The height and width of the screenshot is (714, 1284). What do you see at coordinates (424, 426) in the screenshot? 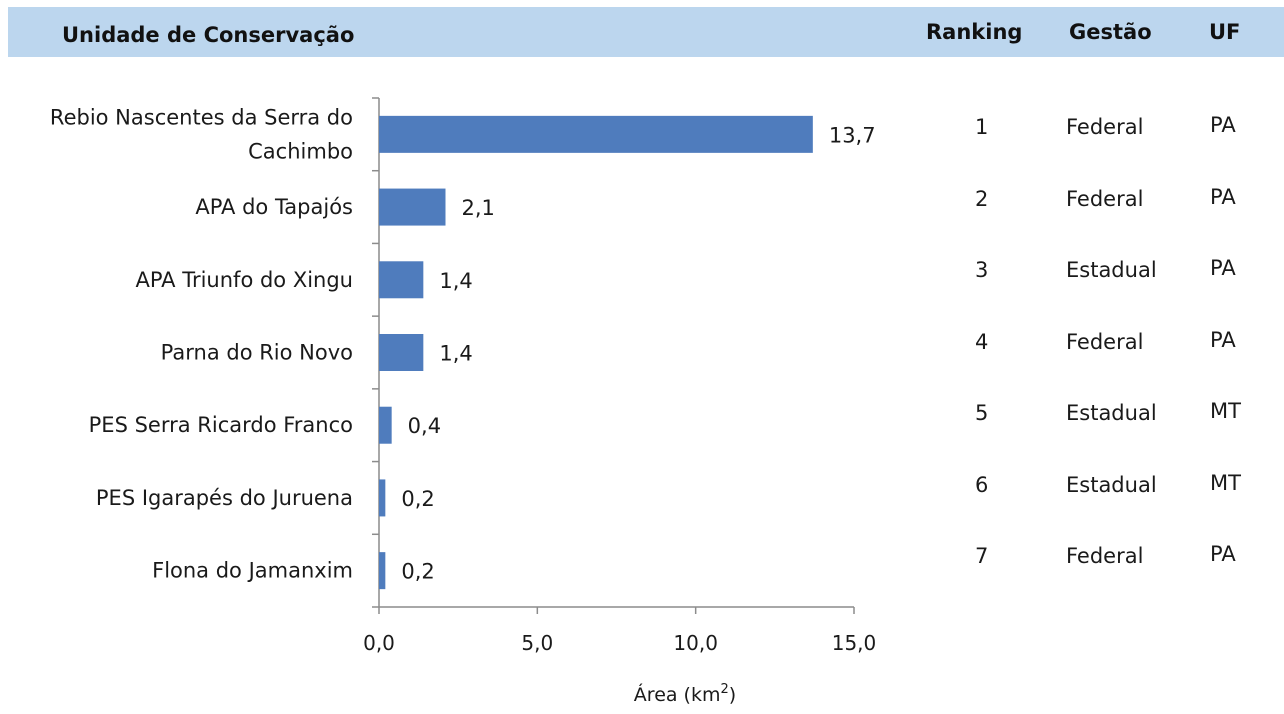
I see `bar-value-label: 0,4` at bounding box center [424, 426].